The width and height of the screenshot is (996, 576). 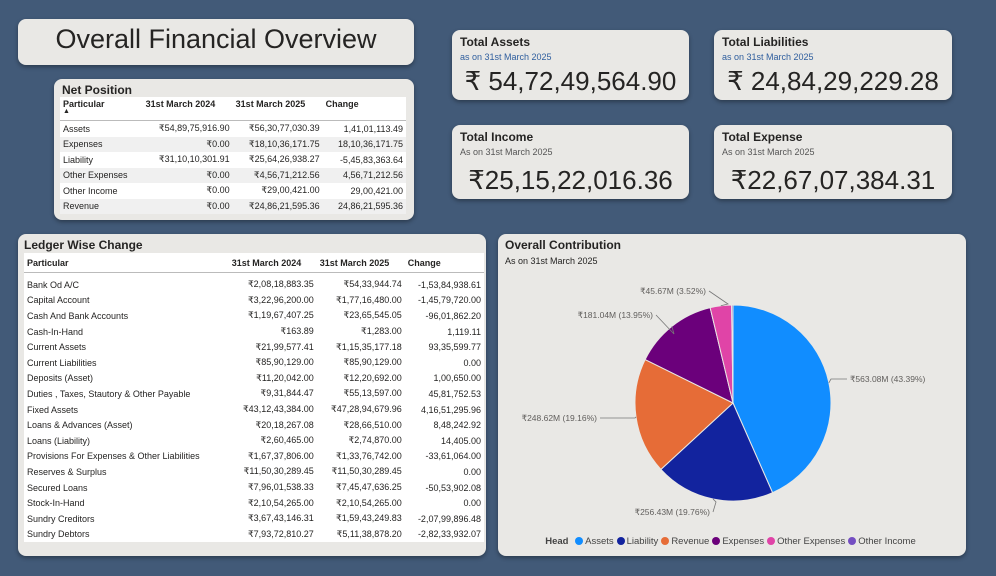 I want to click on table-cell: Sundry Debtors, so click(x=58, y=534).